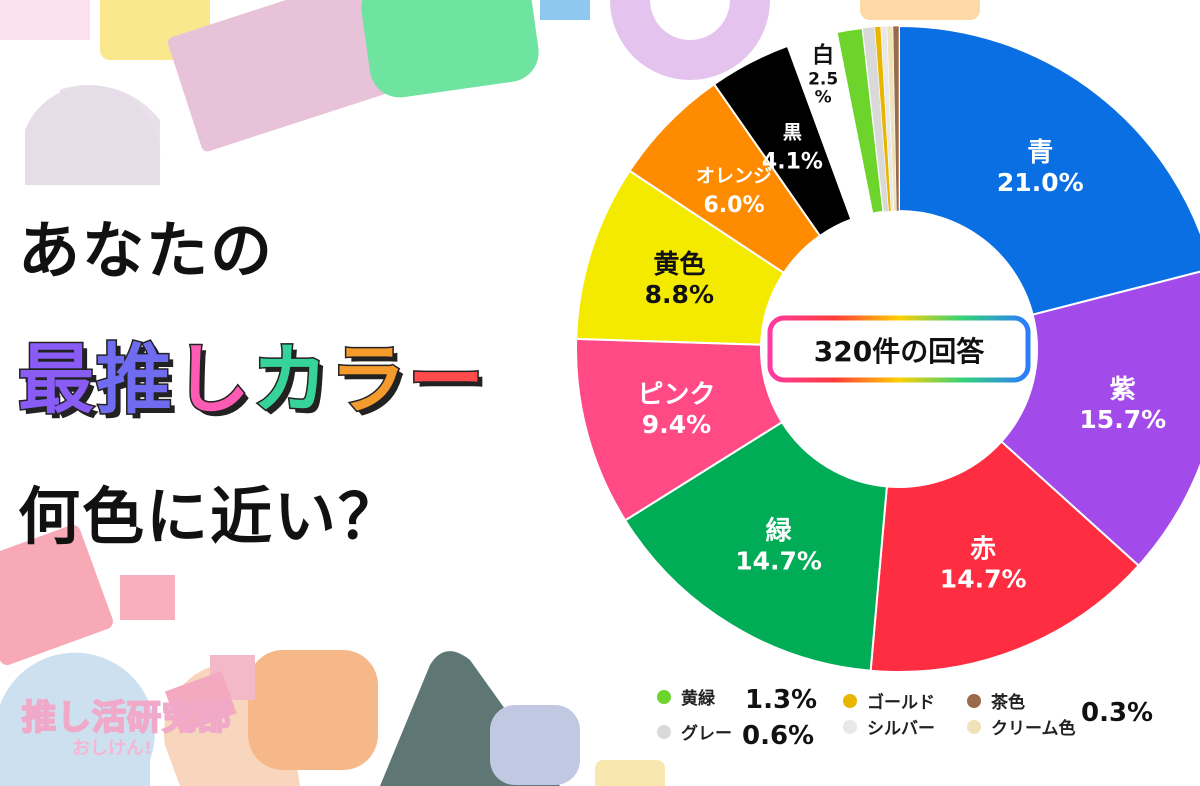 The width and height of the screenshot is (1200, 786). Describe the element at coordinates (733, 205) in the screenshot. I see `slice-value: 6.0%` at that location.